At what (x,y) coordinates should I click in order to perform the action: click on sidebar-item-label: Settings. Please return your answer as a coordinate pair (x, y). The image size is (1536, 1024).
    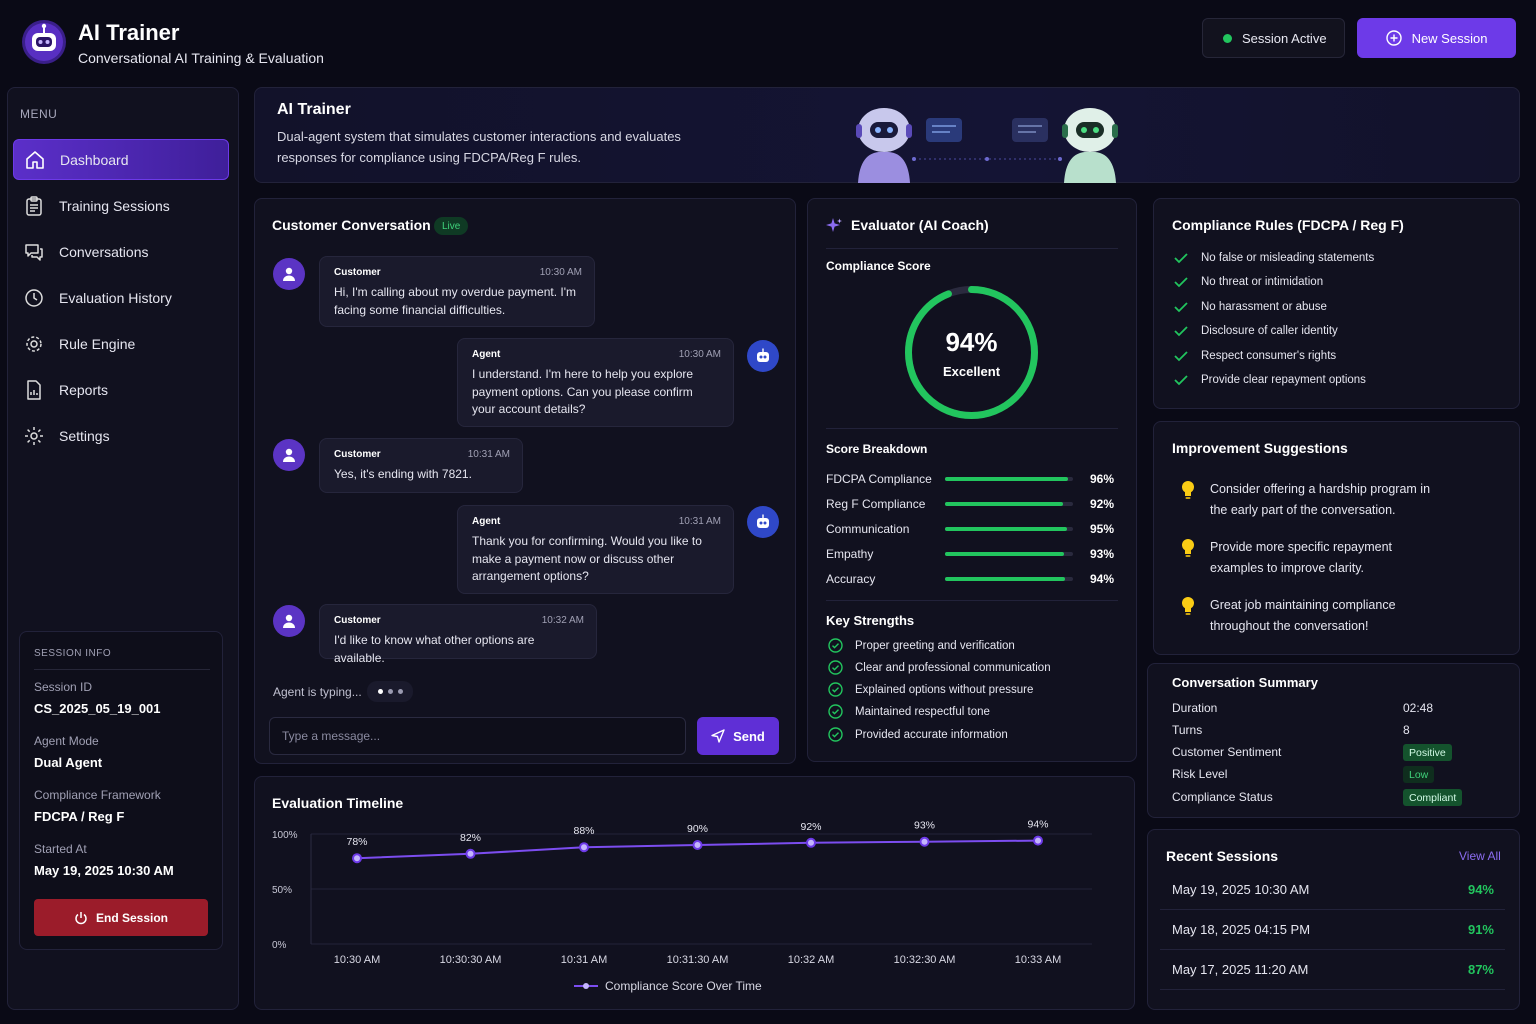
    Looking at the image, I should click on (84, 435).